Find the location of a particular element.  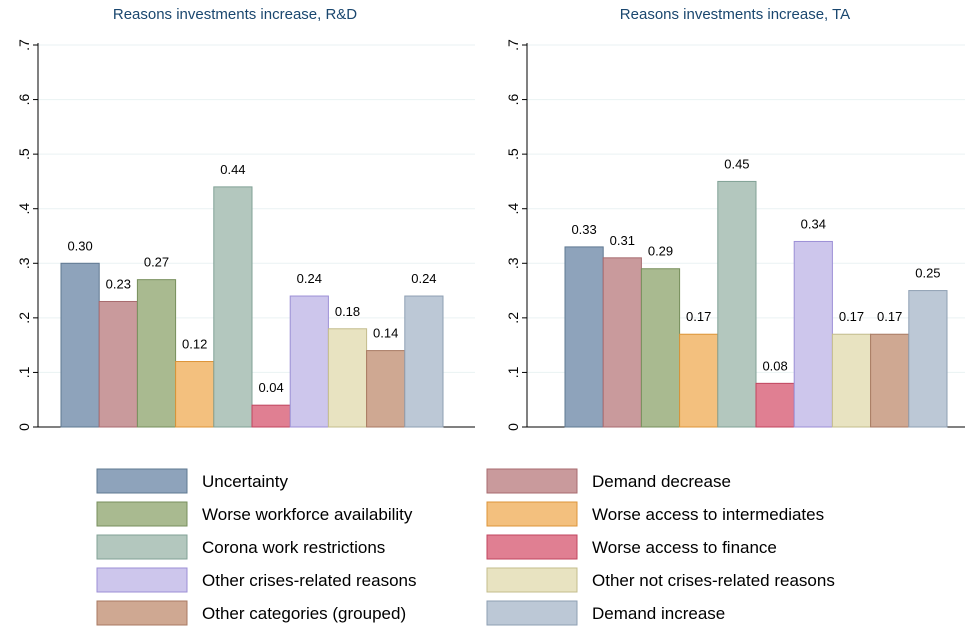

data-label: 0.31 is located at coordinates (622, 240).